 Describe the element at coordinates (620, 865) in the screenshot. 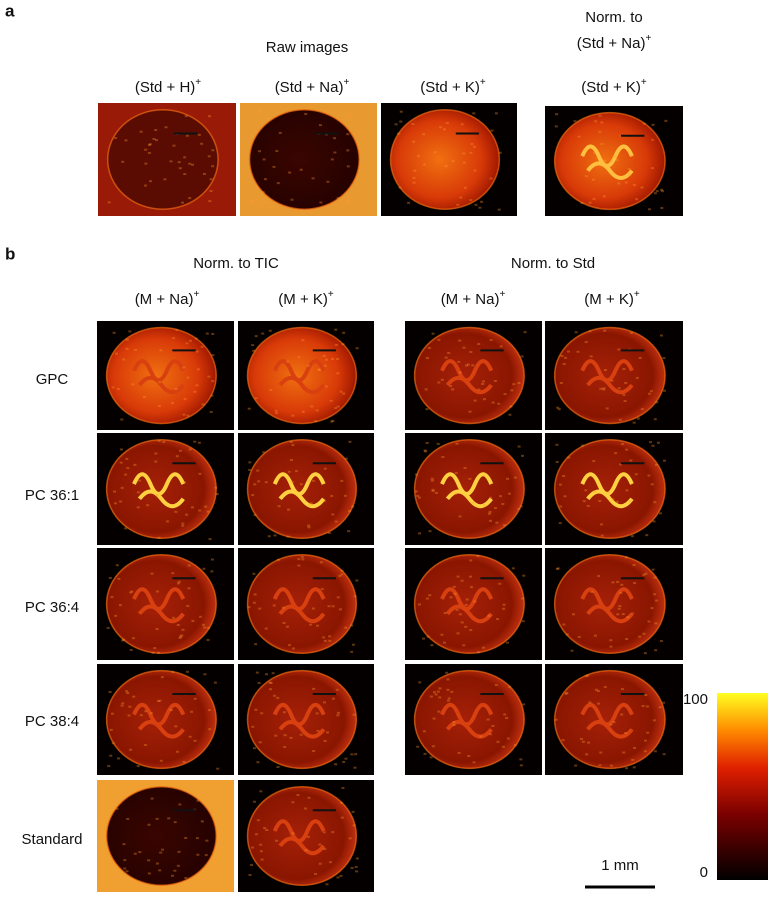

I see `scale-bar-label: 1 mm` at that location.